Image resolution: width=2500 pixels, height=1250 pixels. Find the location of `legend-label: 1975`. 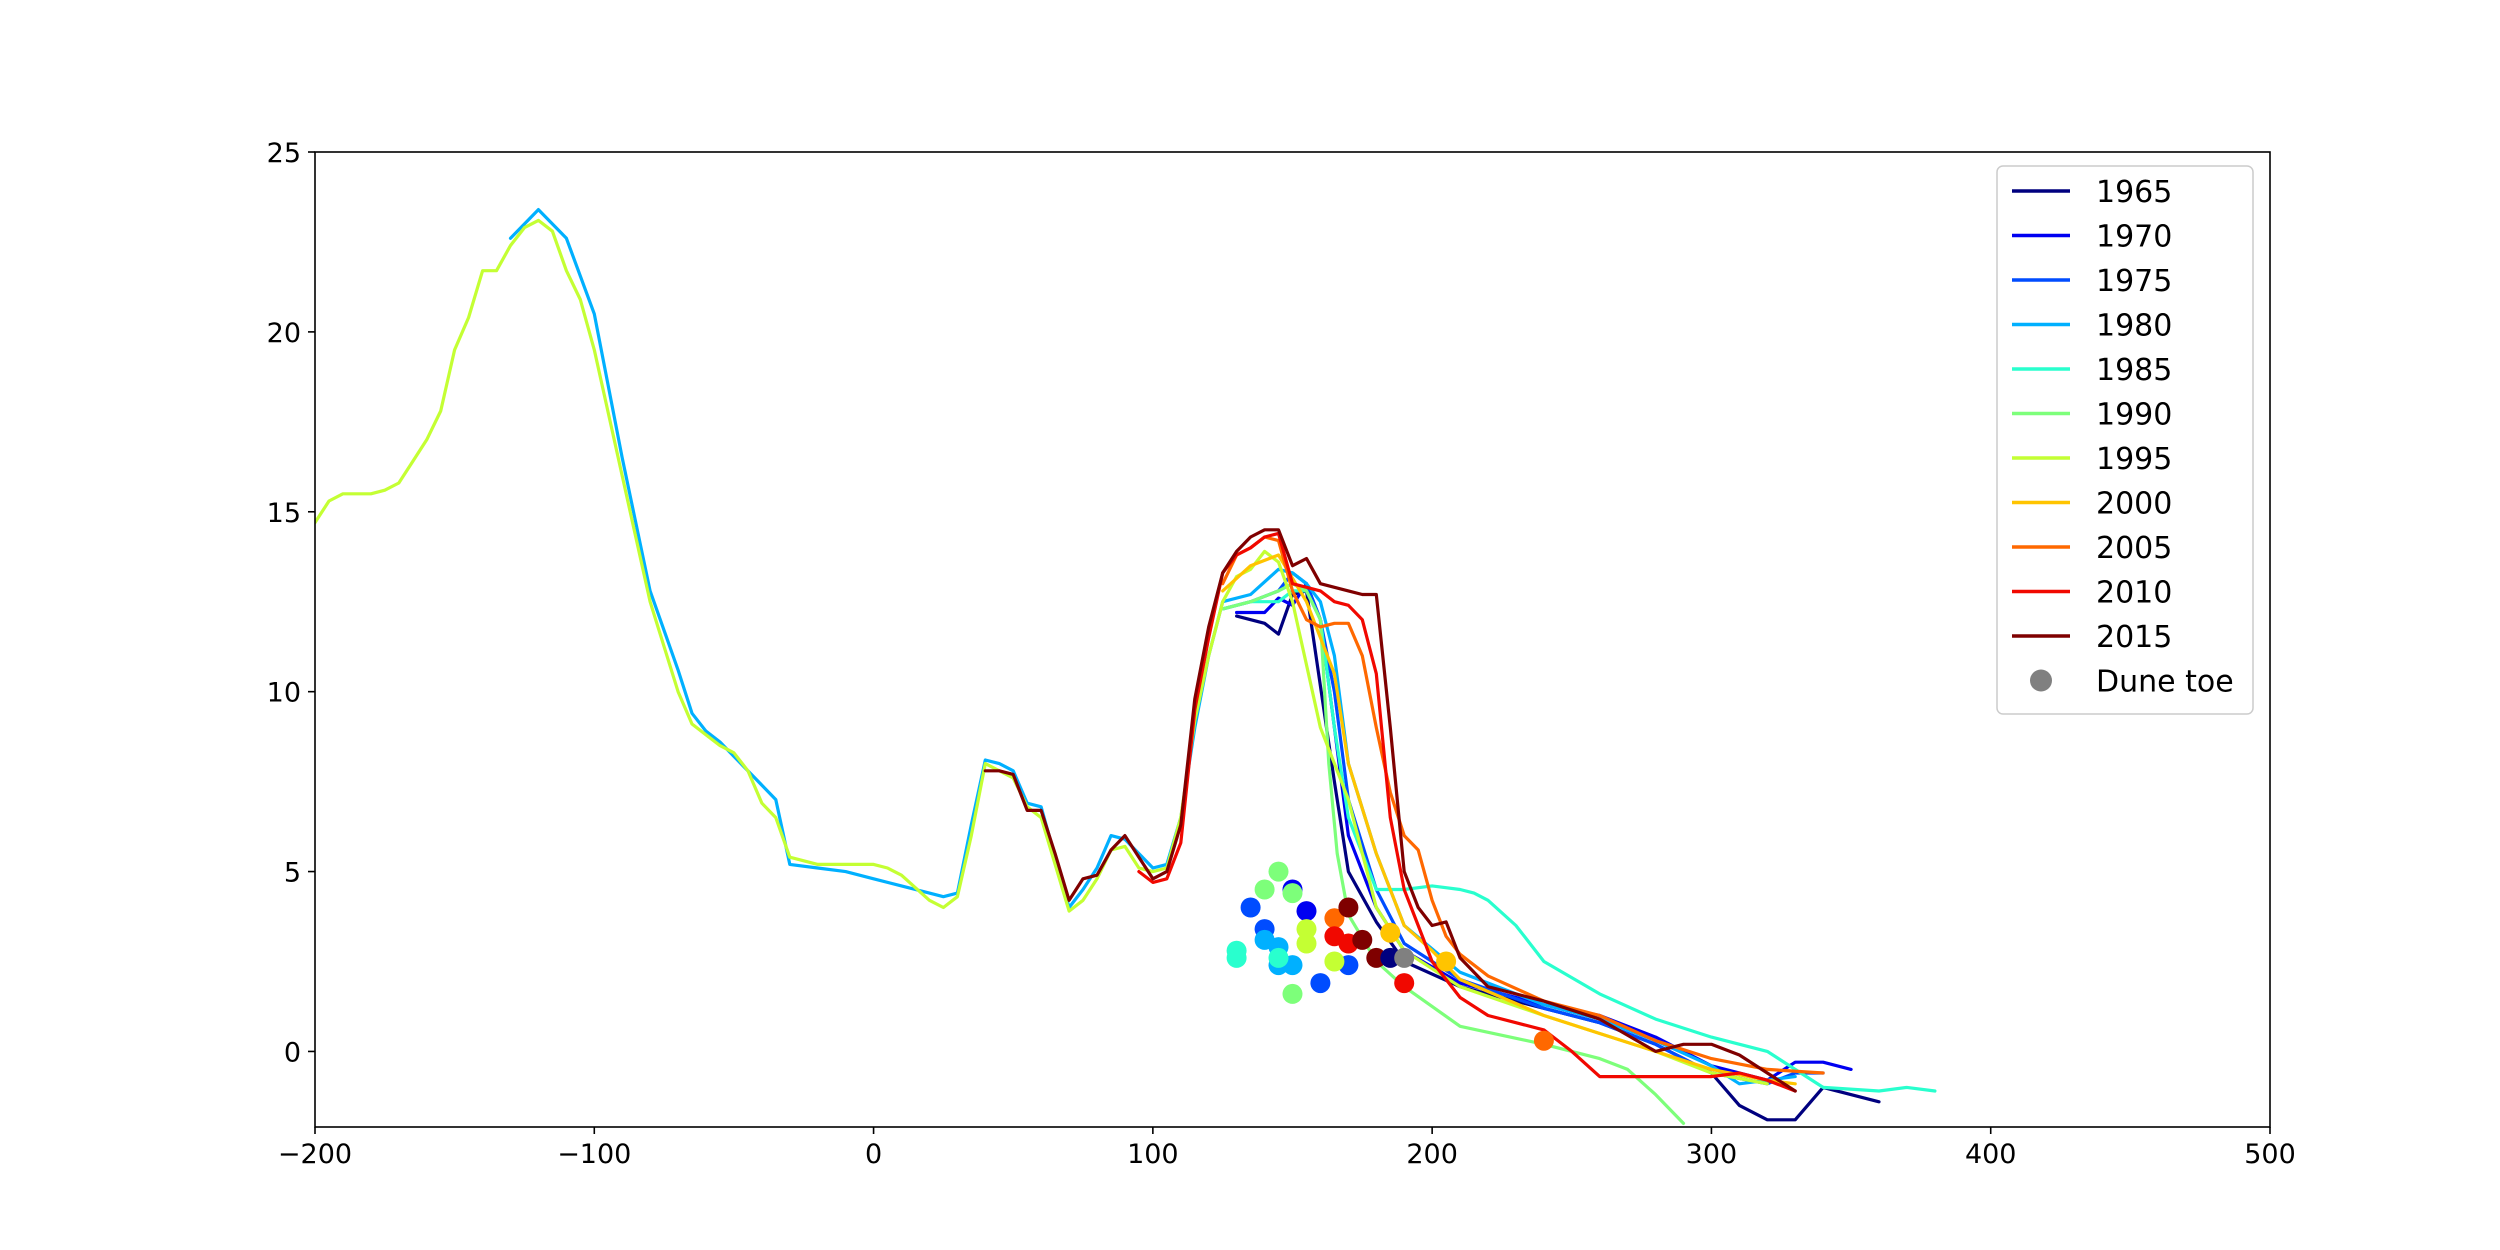

legend-label: 1975 is located at coordinates (2134, 281).